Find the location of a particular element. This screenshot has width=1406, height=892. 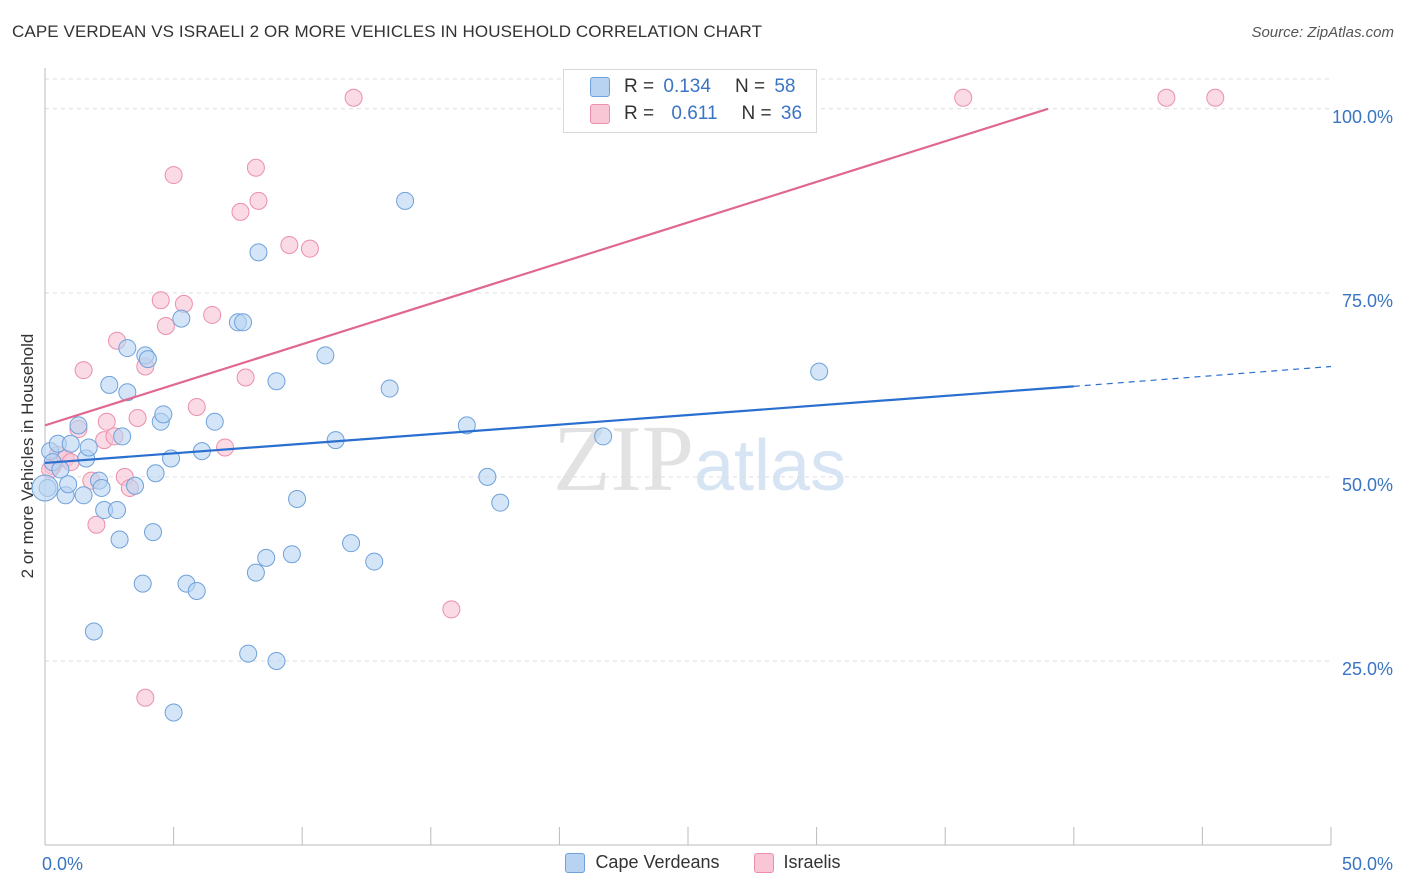

y-tick-label: 25.0% is located at coordinates (1367, 669).